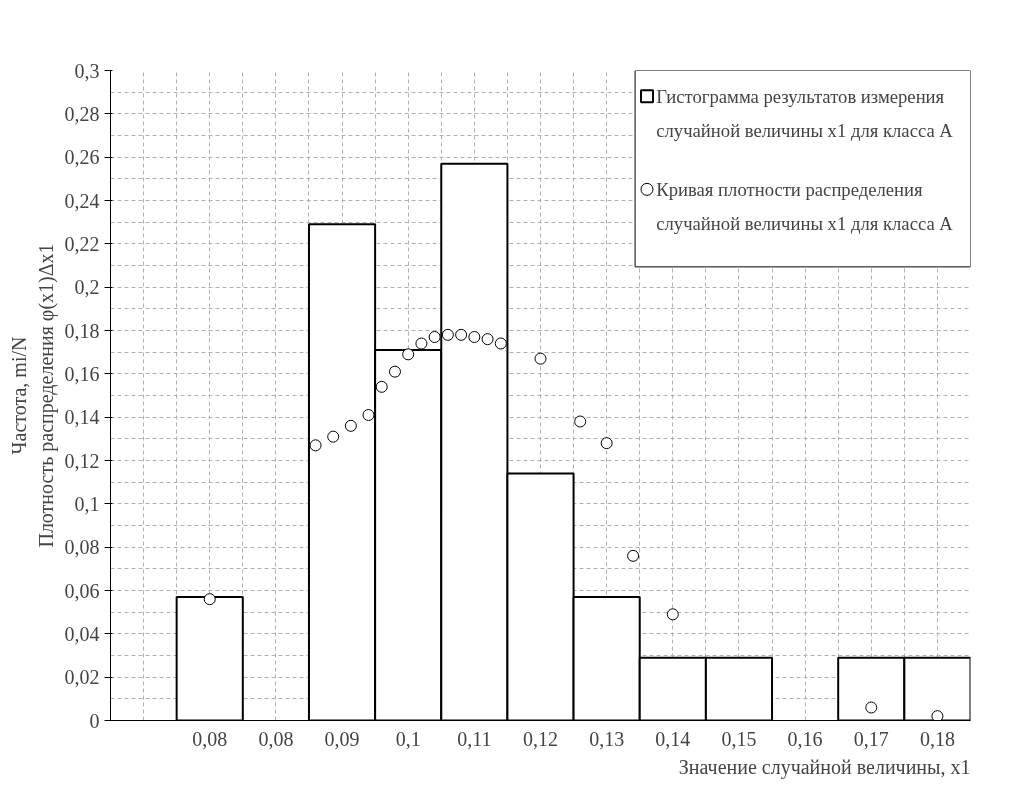 The height and width of the screenshot is (807, 1030). What do you see at coordinates (82, 243) in the screenshot?
I see `y-tick-label: 0,22` at bounding box center [82, 243].